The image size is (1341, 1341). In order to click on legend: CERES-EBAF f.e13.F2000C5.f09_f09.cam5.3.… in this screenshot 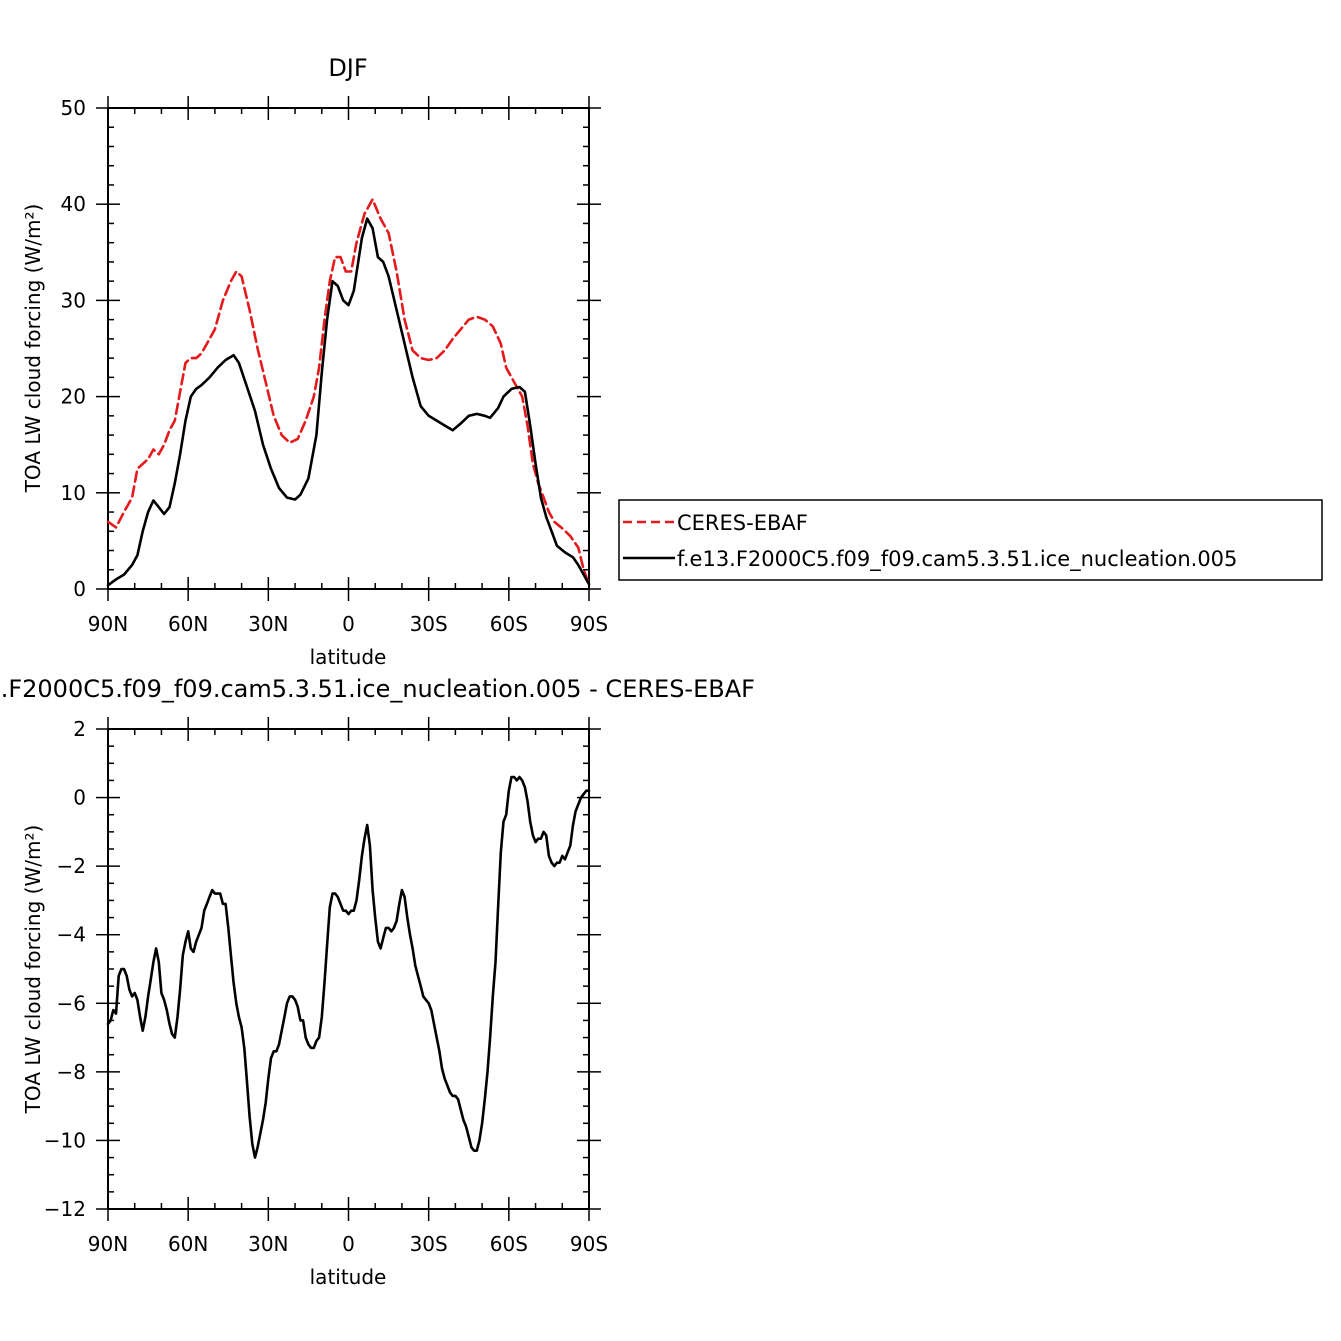, I will do `click(970, 540)`.